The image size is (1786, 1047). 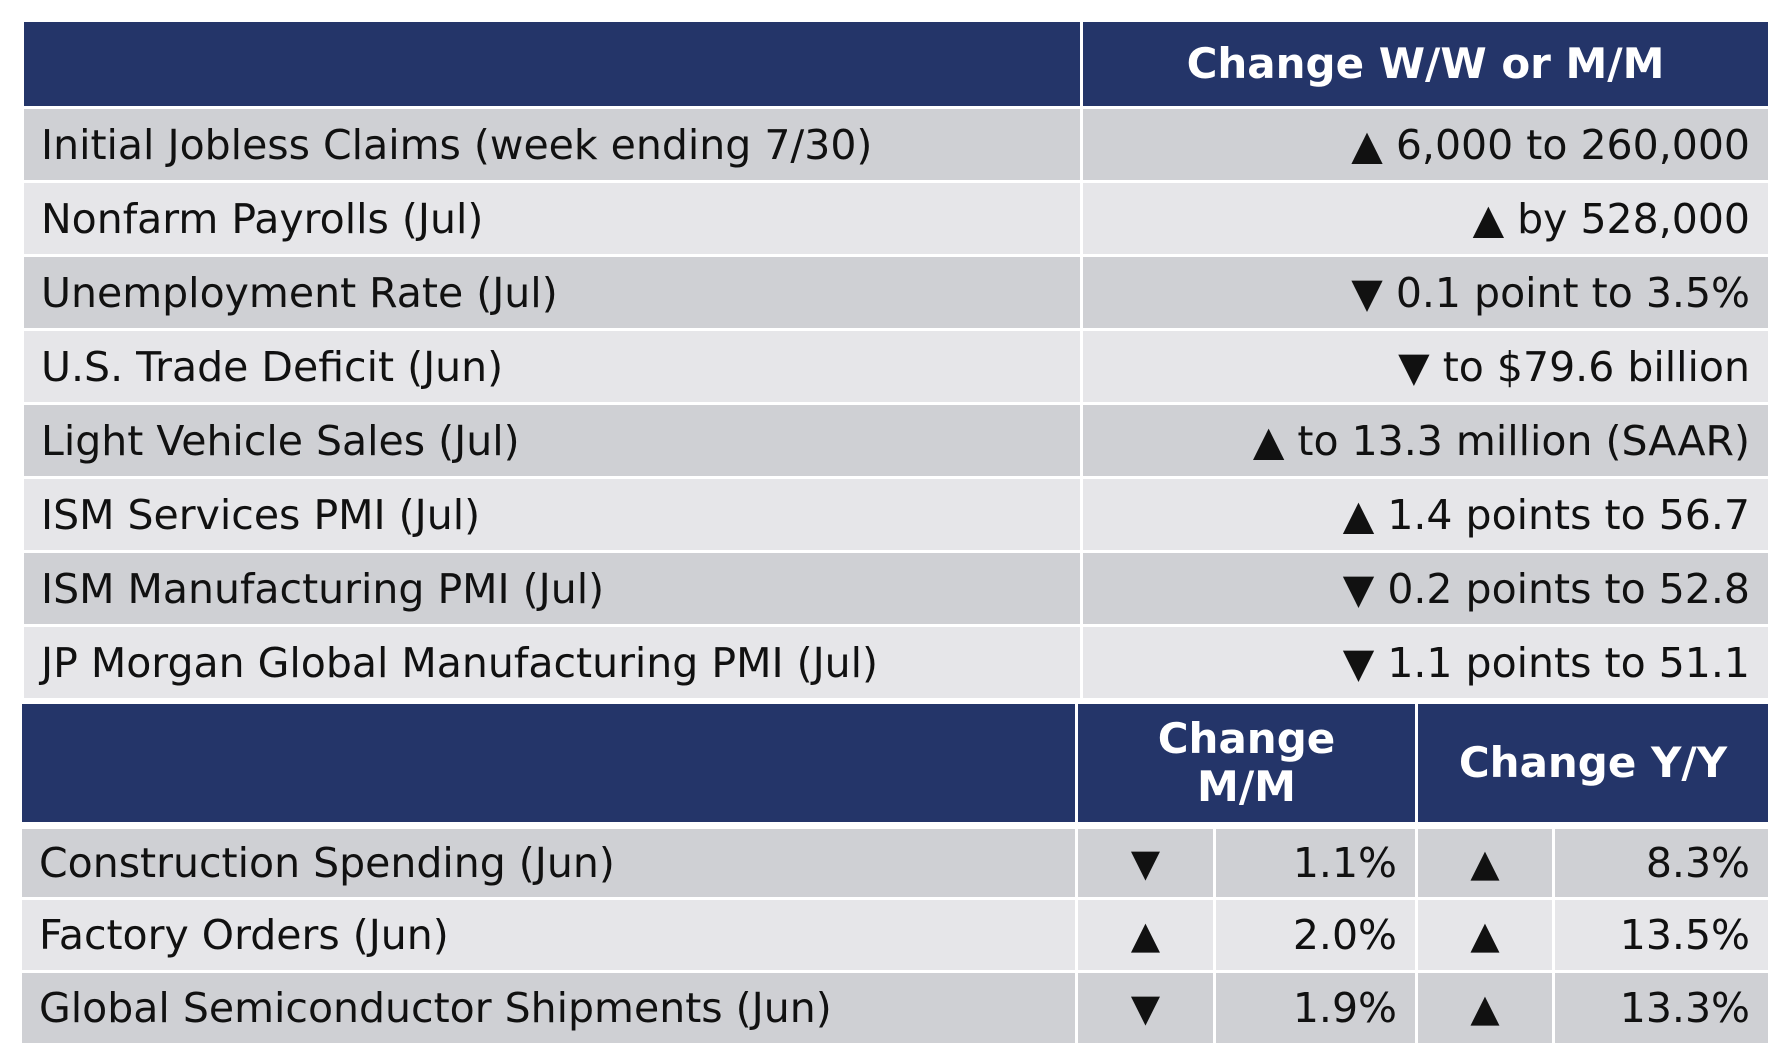 What do you see at coordinates (1661, 863) in the screenshot?
I see `yy-value: 8.3%` at bounding box center [1661, 863].